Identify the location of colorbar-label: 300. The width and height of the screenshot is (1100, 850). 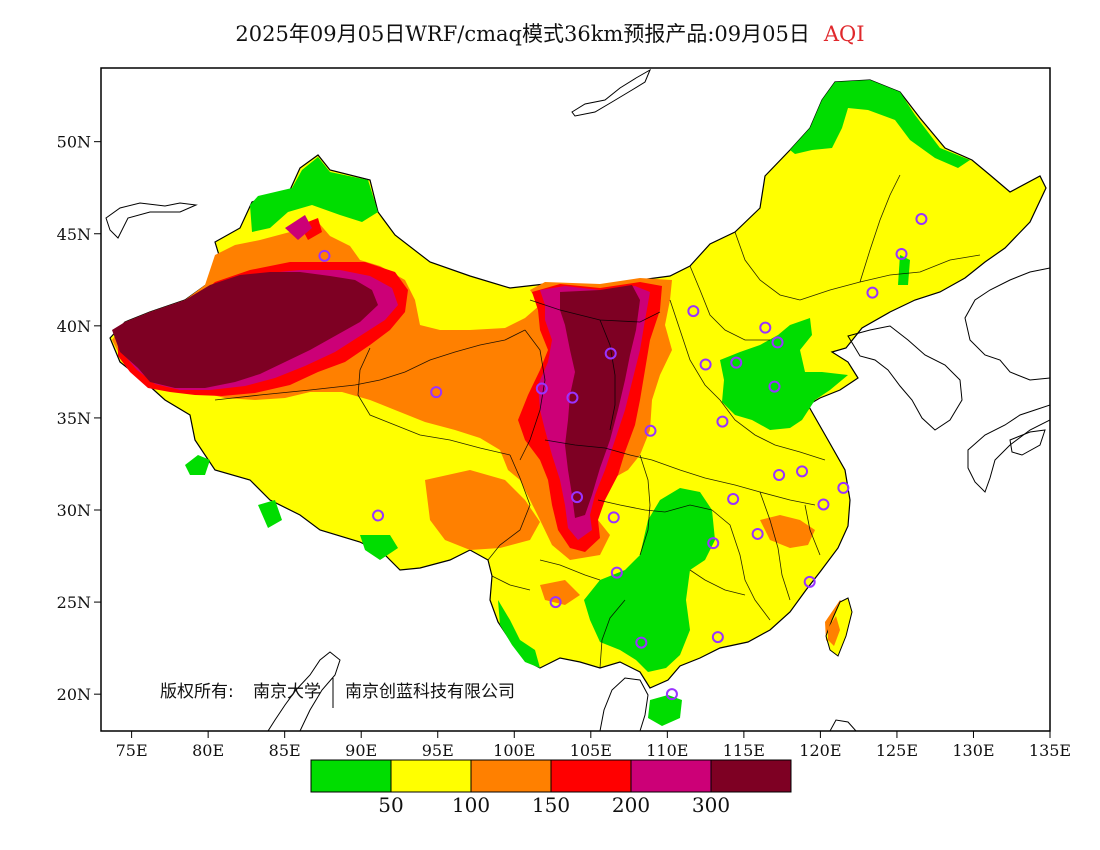
(711, 805).